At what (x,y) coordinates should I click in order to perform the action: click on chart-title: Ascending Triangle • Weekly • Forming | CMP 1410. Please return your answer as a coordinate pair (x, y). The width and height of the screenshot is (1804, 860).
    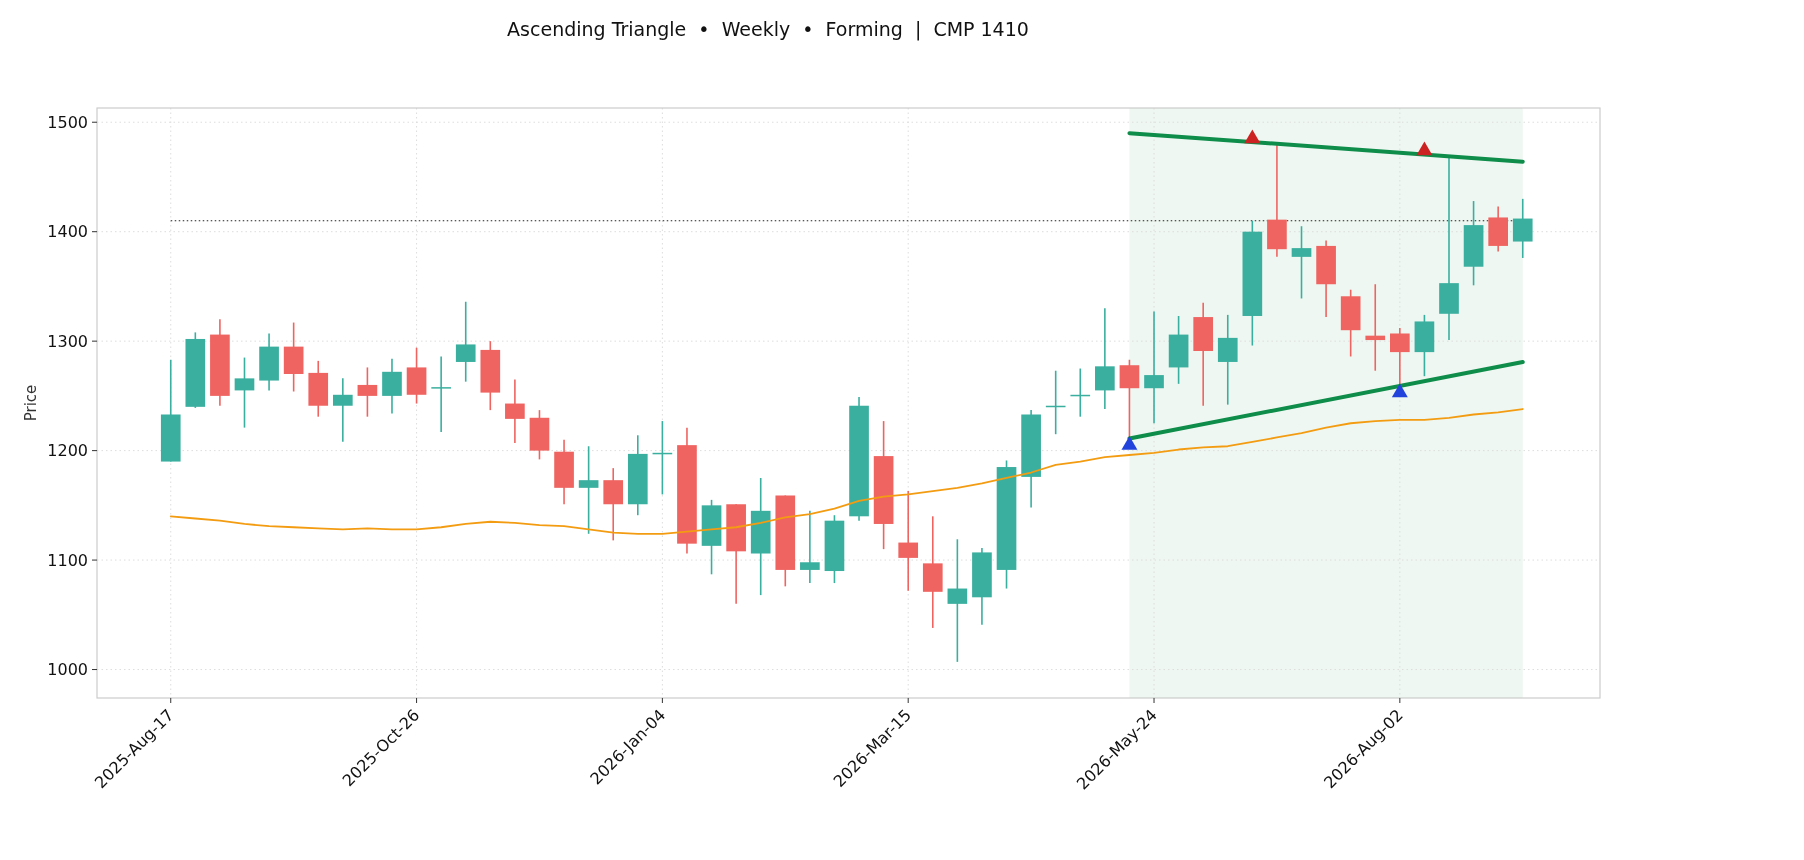
    Looking at the image, I should click on (768, 29).